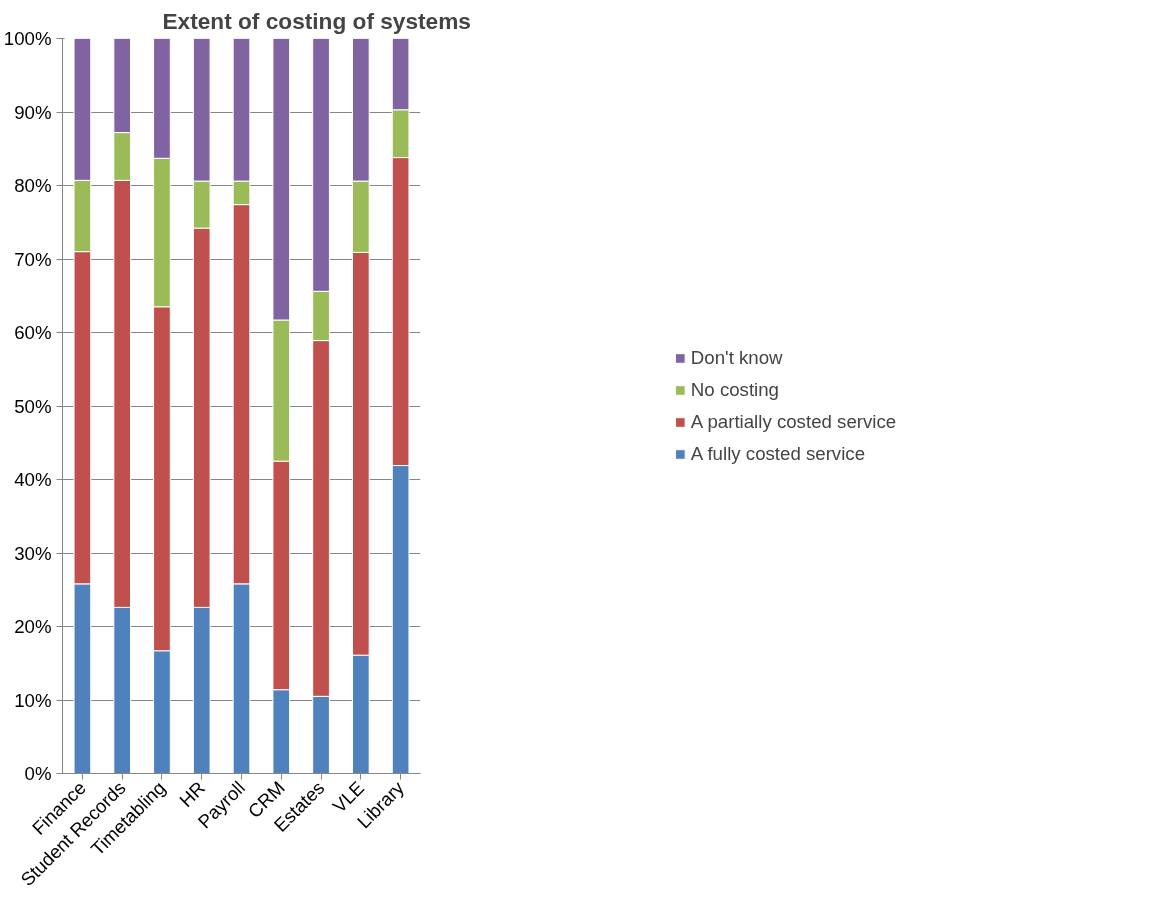 The width and height of the screenshot is (1165, 917). I want to click on y-tick-label: 40%, so click(33, 479).